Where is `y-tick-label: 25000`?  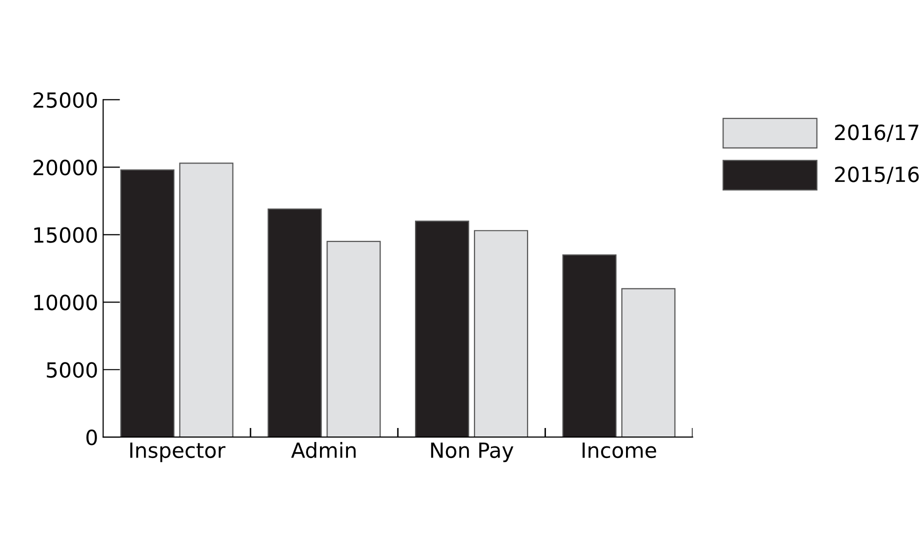 y-tick-label: 25000 is located at coordinates (65, 100).